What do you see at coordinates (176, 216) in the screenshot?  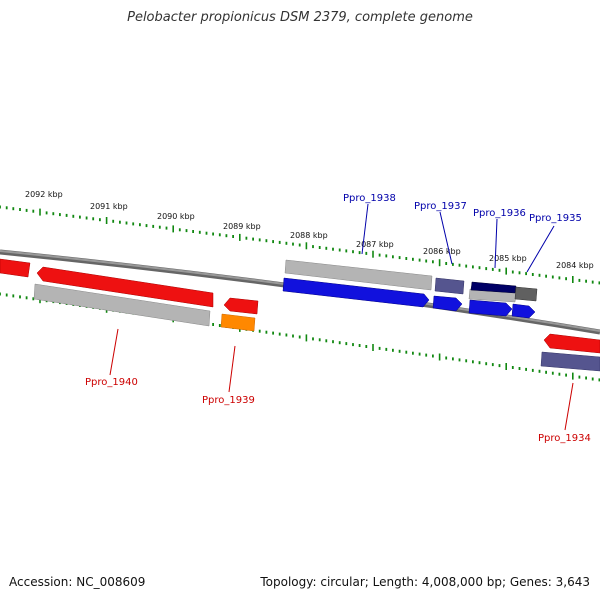 I see `kbp-label: 2090 kbp` at bounding box center [176, 216].